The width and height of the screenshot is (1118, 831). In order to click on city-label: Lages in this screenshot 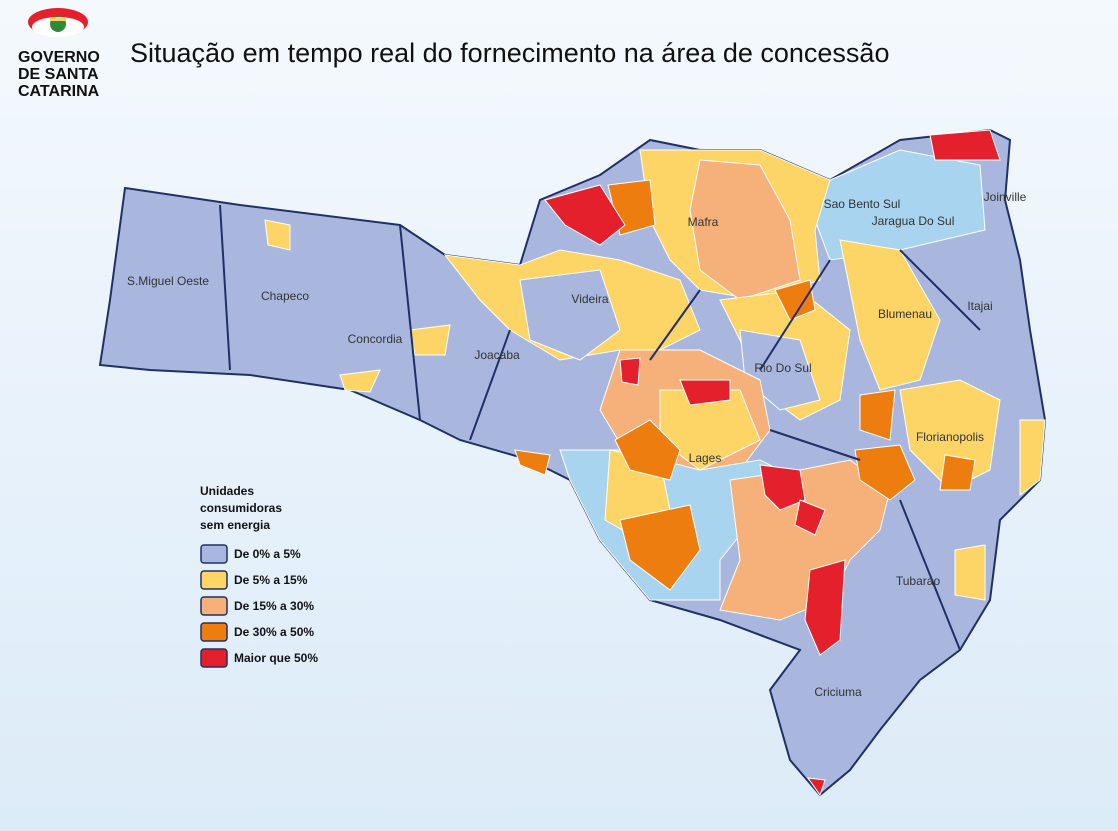, I will do `click(705, 458)`.